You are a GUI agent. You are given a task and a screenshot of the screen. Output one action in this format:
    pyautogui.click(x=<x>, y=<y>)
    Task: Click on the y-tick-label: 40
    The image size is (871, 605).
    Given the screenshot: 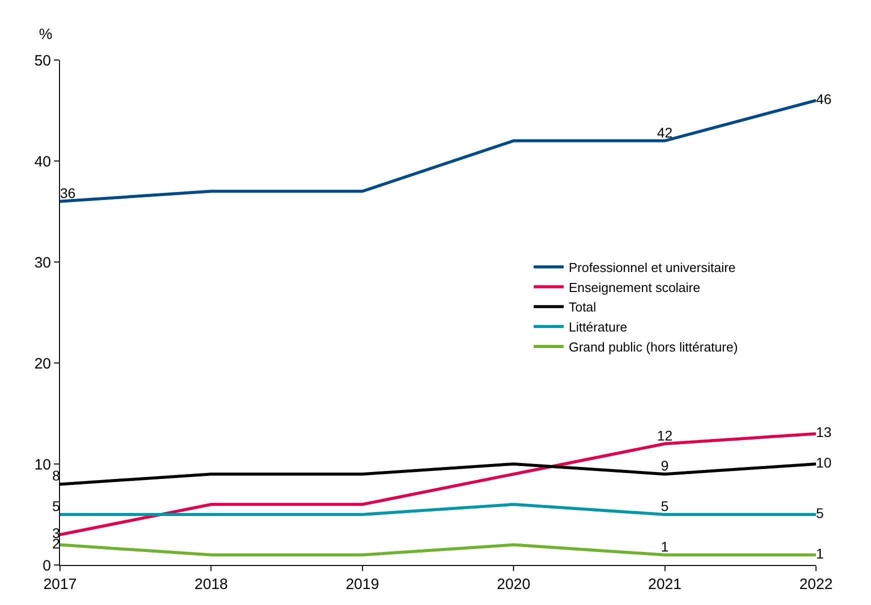 What is the action you would take?
    pyautogui.click(x=42, y=161)
    